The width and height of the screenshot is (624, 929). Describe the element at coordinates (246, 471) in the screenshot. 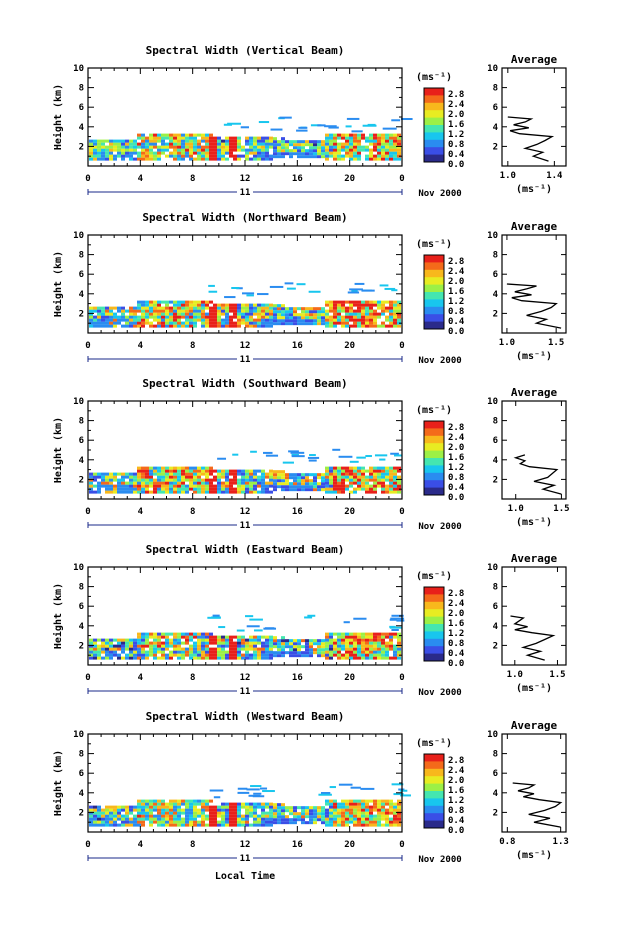

I see `heatmap-cells` at that location.